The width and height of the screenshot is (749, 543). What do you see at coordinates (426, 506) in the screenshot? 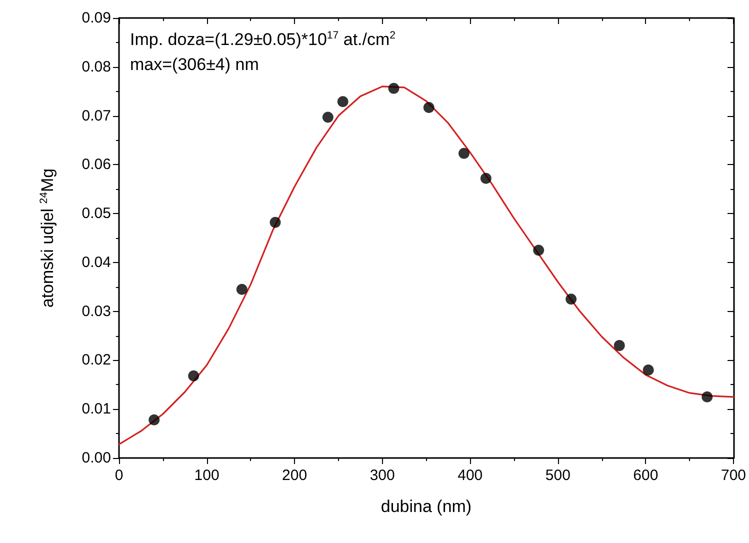
I see `x-axis-title: dubina (nm)` at bounding box center [426, 506].